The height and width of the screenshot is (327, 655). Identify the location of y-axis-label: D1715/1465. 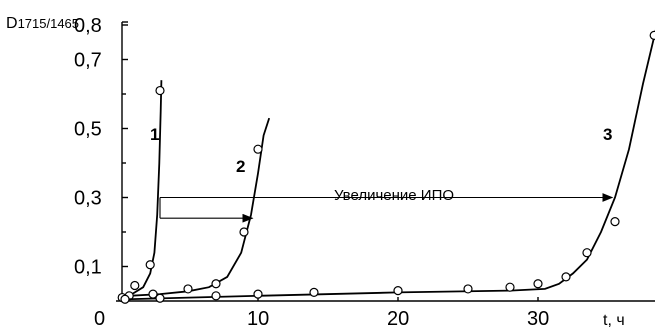
(42, 23).